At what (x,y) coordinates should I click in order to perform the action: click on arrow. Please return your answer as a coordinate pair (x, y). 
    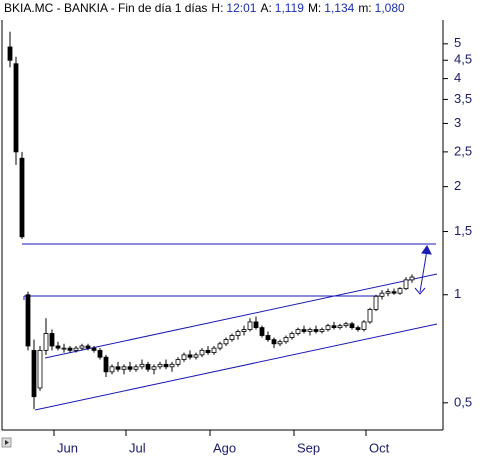
    Looking at the image, I should click on (423, 271).